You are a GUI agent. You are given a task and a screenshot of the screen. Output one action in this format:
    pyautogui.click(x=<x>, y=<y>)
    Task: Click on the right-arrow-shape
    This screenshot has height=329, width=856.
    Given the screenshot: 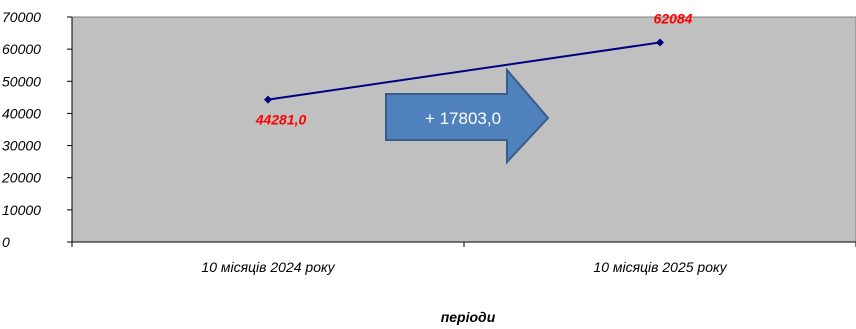 What is the action you would take?
    pyautogui.click(x=467, y=116)
    